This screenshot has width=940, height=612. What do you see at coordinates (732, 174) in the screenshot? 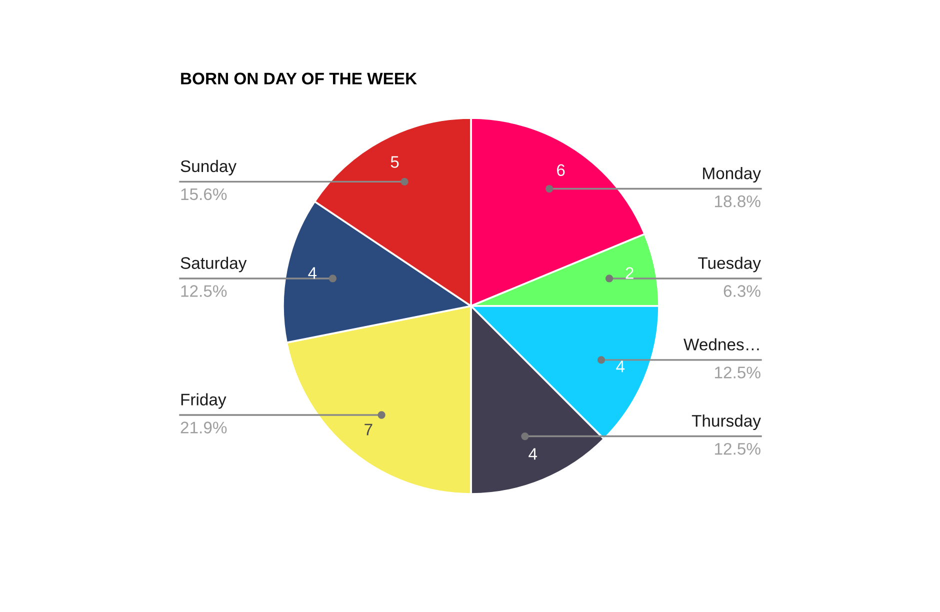
I see `slice-label: Monday` at bounding box center [732, 174].